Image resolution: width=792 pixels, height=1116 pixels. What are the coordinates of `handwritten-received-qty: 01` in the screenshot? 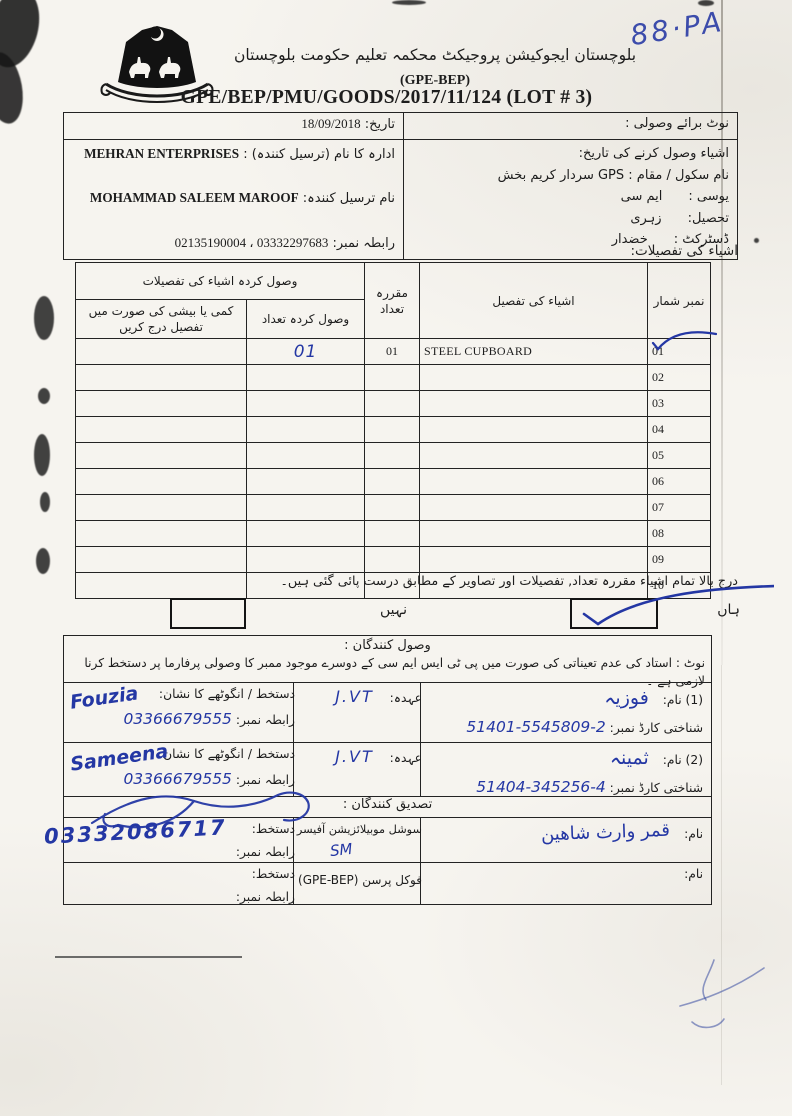 It's located at (305, 351).